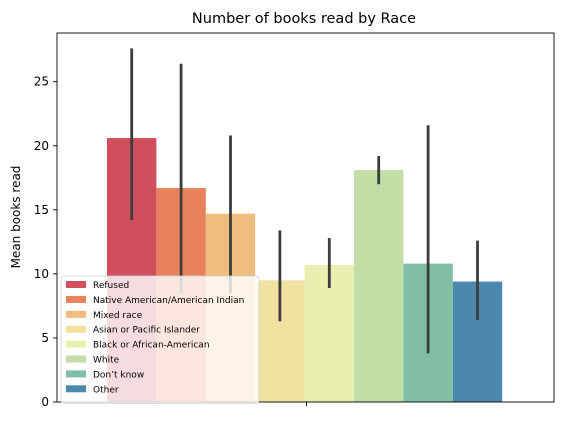 The image size is (562, 424). What do you see at coordinates (41, 82) in the screenshot?
I see `y-tick-label-25: 25` at bounding box center [41, 82].